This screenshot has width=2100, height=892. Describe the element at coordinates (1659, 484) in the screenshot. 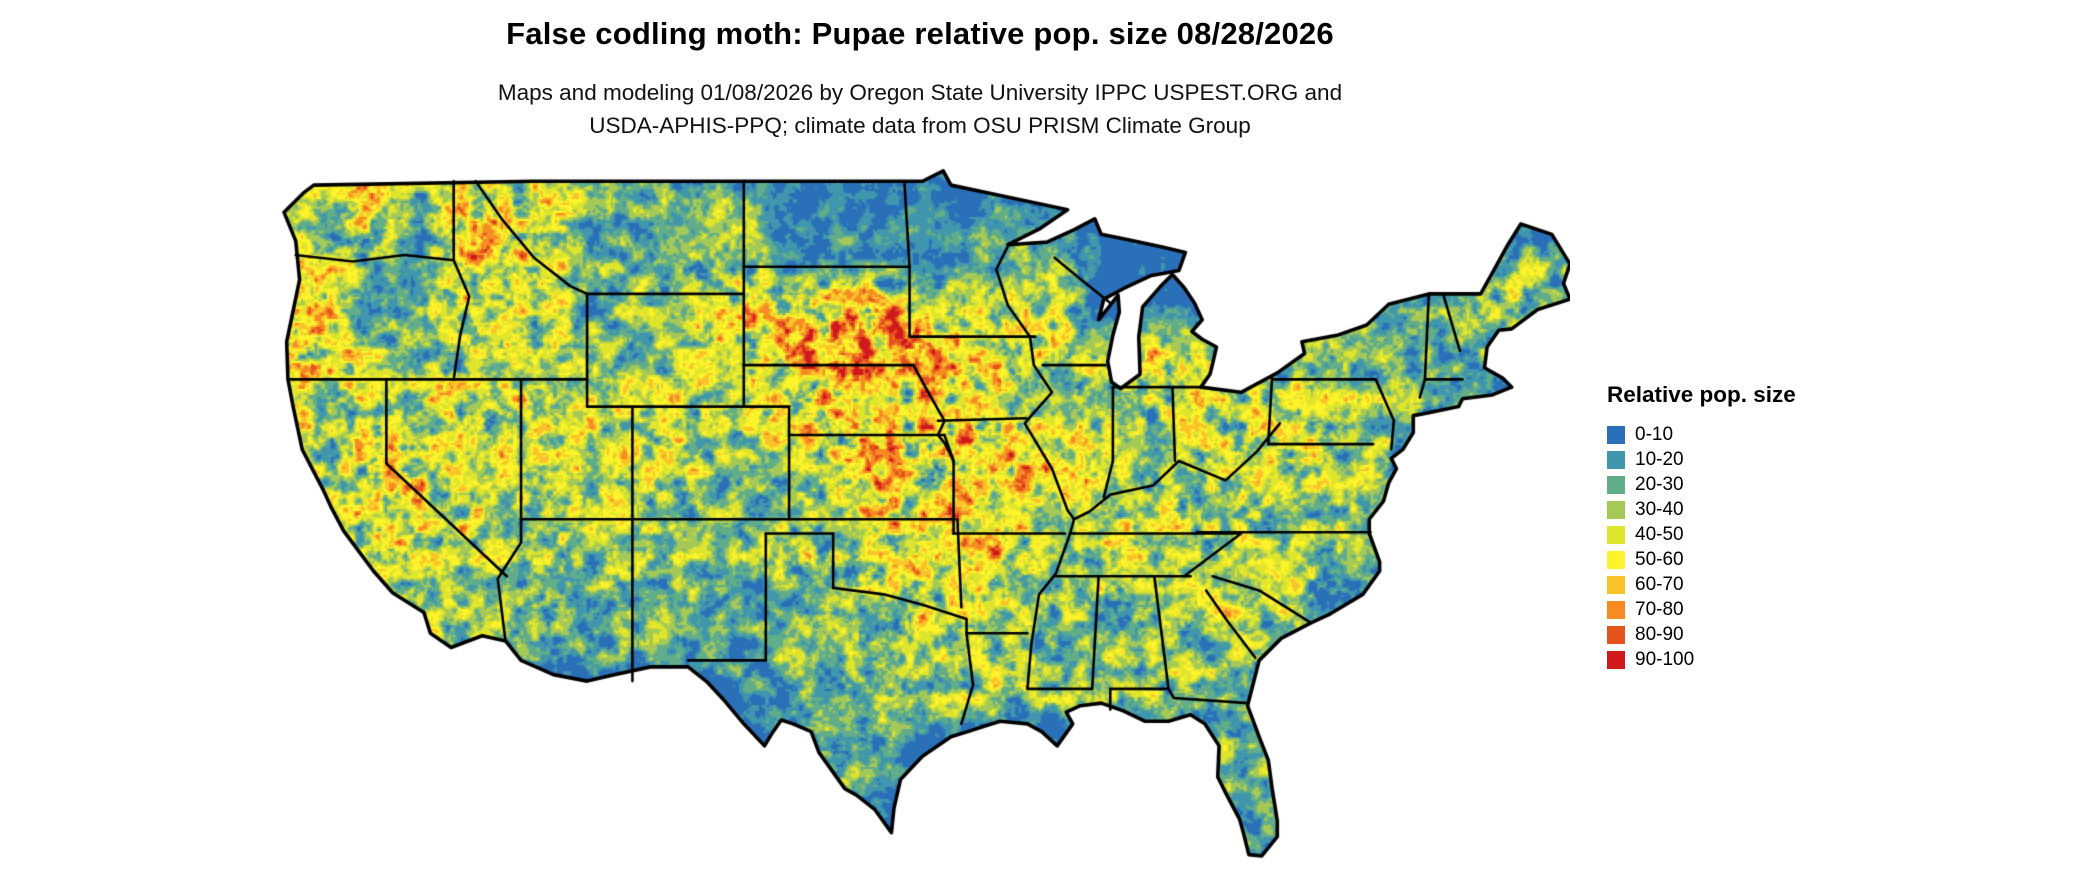

I see `legend-label: 20-30` at that location.